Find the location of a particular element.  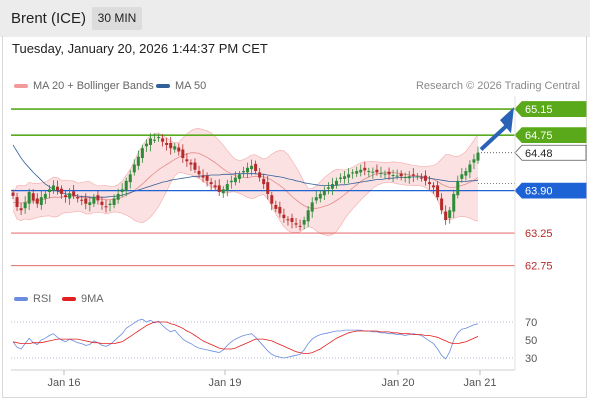

bollinger-lower-line is located at coordinates (245, 203).